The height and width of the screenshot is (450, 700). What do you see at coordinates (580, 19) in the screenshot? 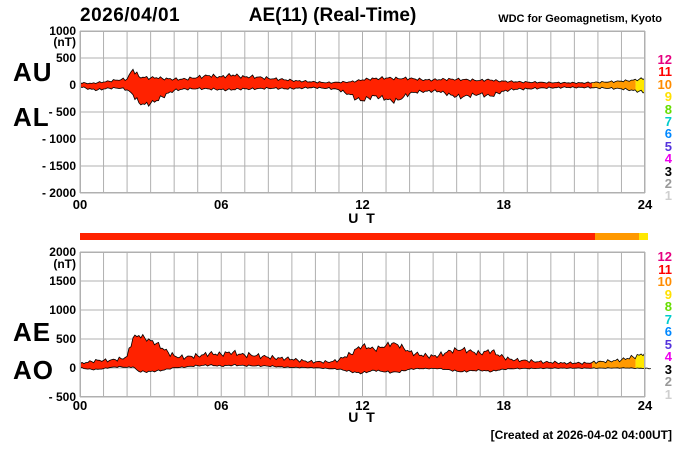
I see `data-source-label: WDC for Geomagnetism, Kyoto` at bounding box center [580, 19].